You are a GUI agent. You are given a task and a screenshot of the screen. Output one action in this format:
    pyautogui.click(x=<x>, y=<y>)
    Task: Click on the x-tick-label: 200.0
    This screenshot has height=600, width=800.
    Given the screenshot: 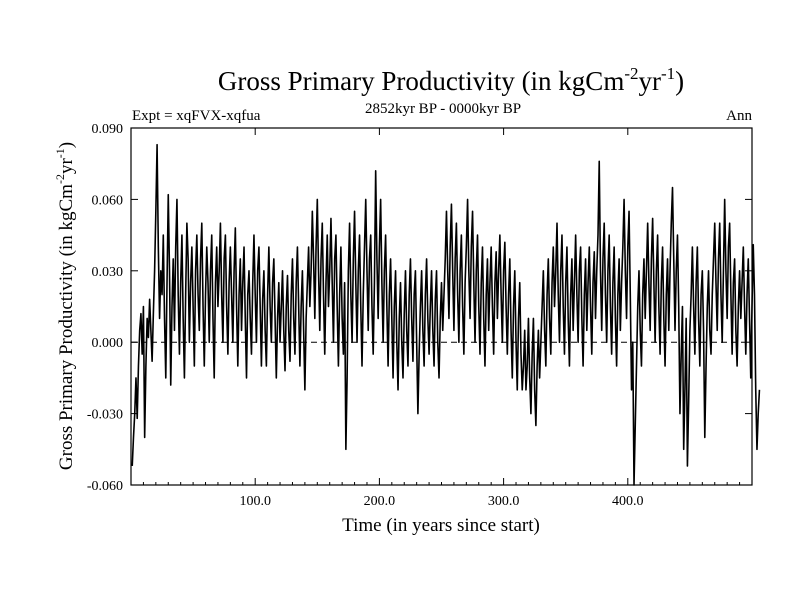 What is the action you would take?
    pyautogui.click(x=380, y=501)
    